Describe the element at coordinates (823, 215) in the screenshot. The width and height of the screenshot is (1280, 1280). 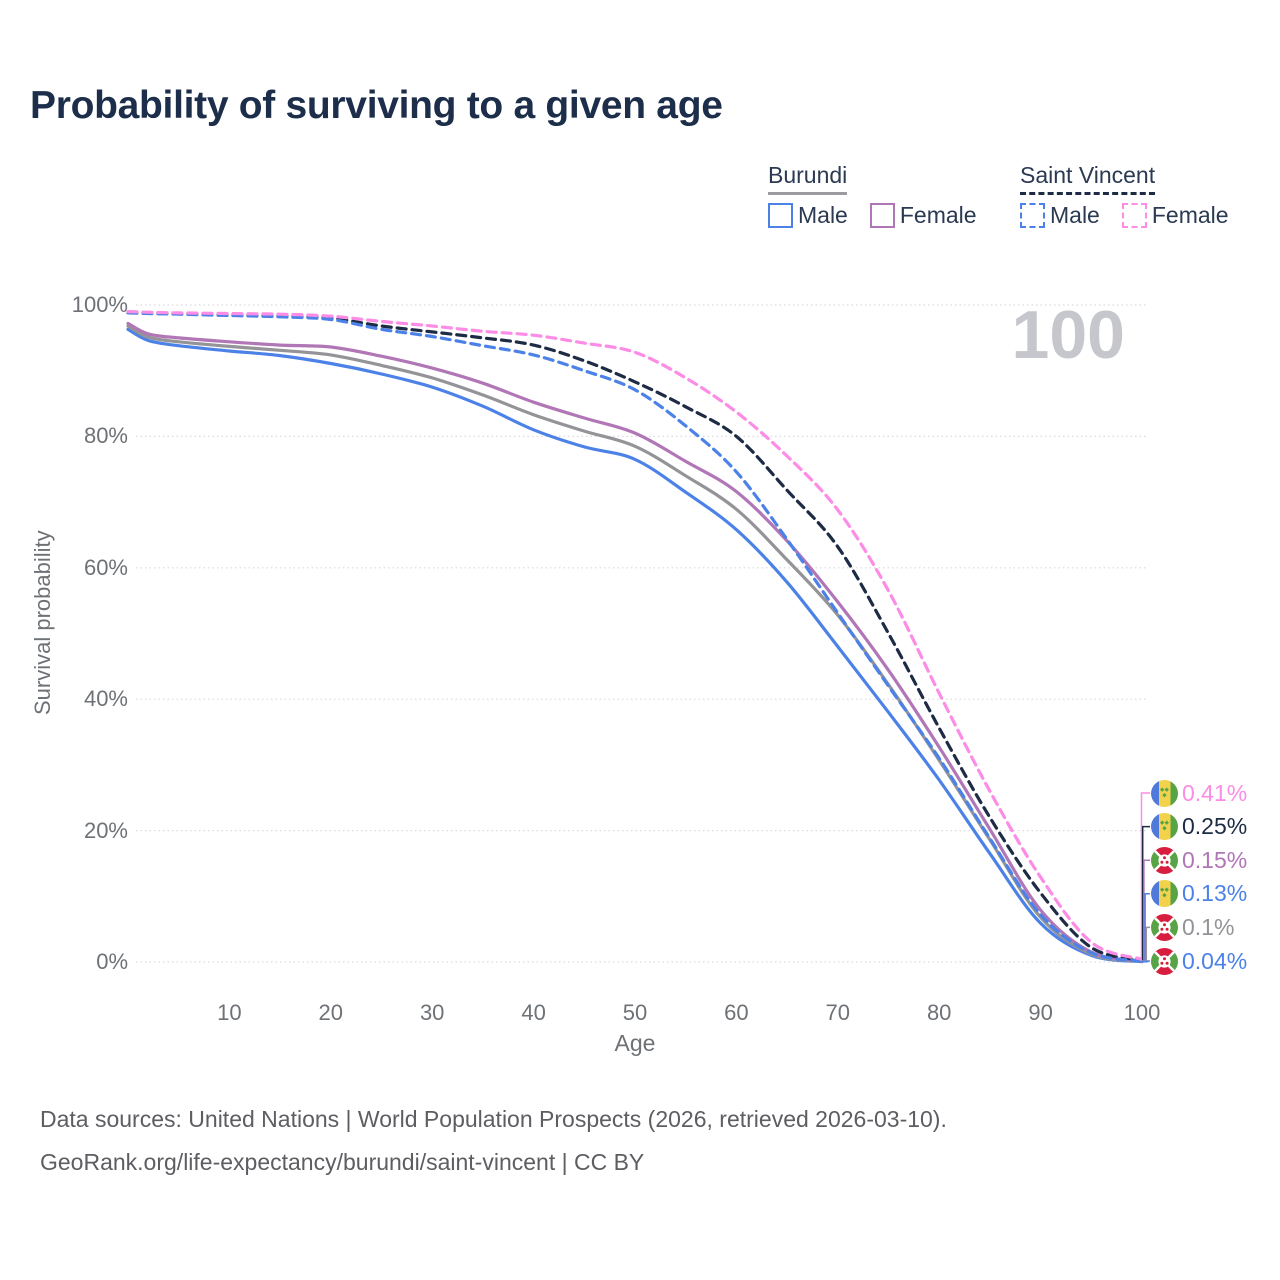
I see `legend-label-burundi-male: Male` at that location.